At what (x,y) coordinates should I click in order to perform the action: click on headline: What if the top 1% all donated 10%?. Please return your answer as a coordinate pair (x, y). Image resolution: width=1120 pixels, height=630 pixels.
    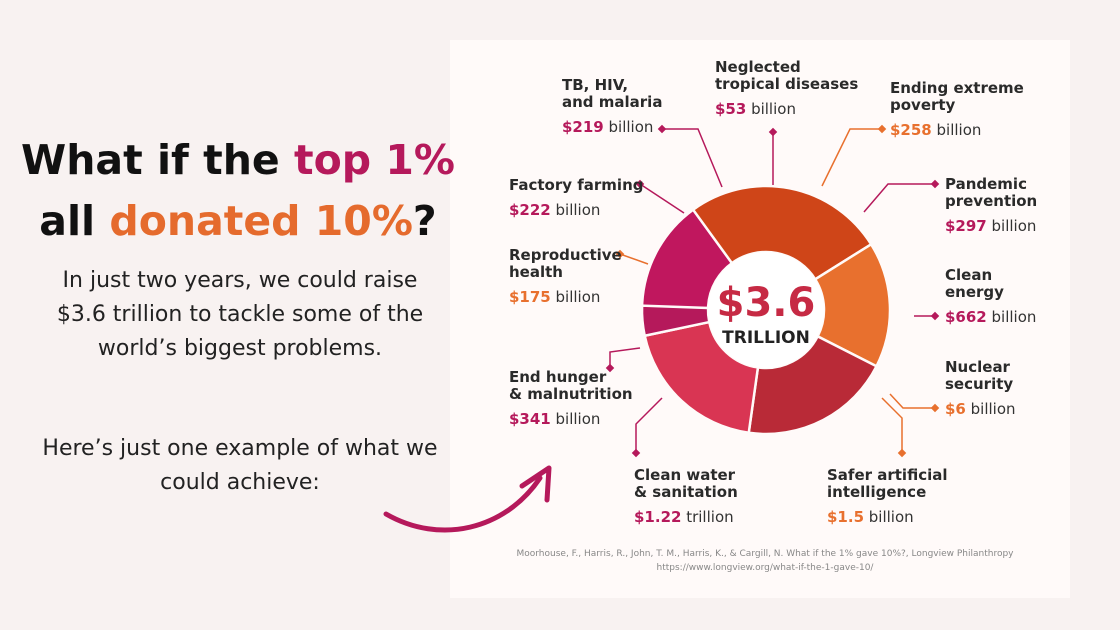
    Looking at the image, I should click on (238, 191).